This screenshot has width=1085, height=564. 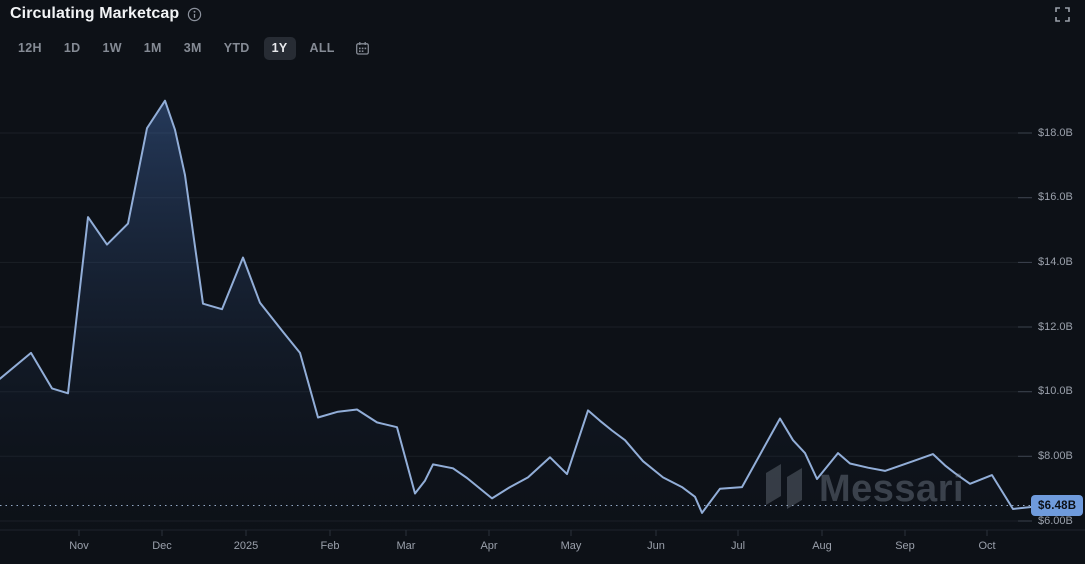 What do you see at coordinates (1057, 505) in the screenshot?
I see `current-value-badge: $6.48B` at bounding box center [1057, 505].